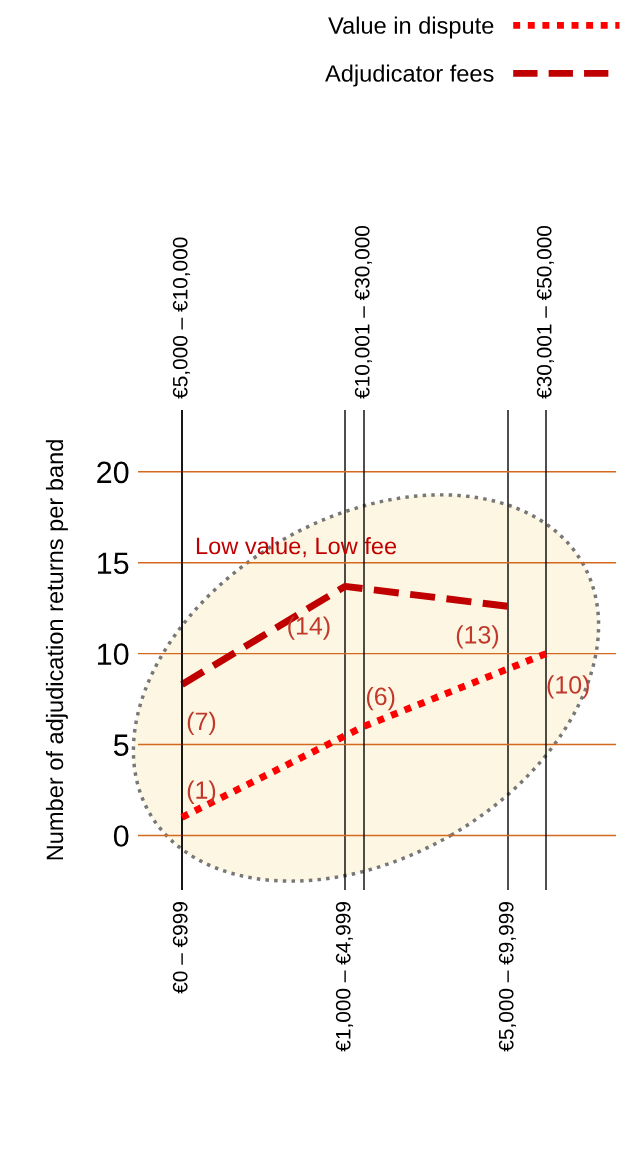 The image size is (636, 1170). Describe the element at coordinates (181, 318) in the screenshot. I see `x-tick-label: €5,000 – €10,000` at that location.